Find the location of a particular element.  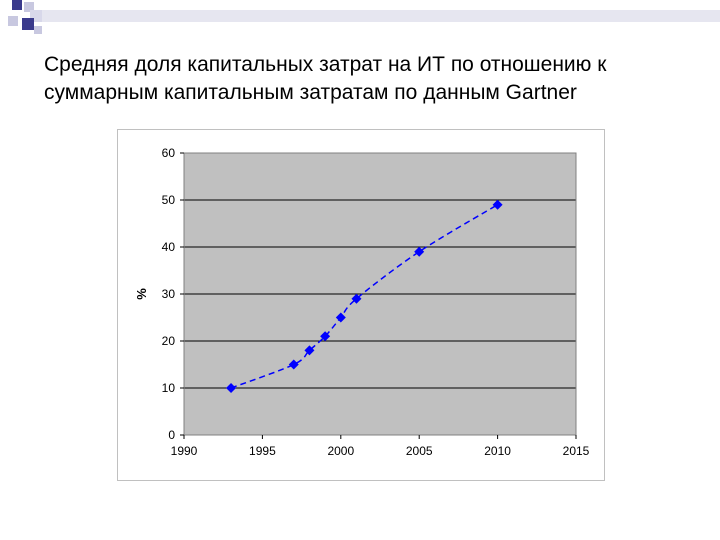

y-tick-label: 30 is located at coordinates (169, 294).